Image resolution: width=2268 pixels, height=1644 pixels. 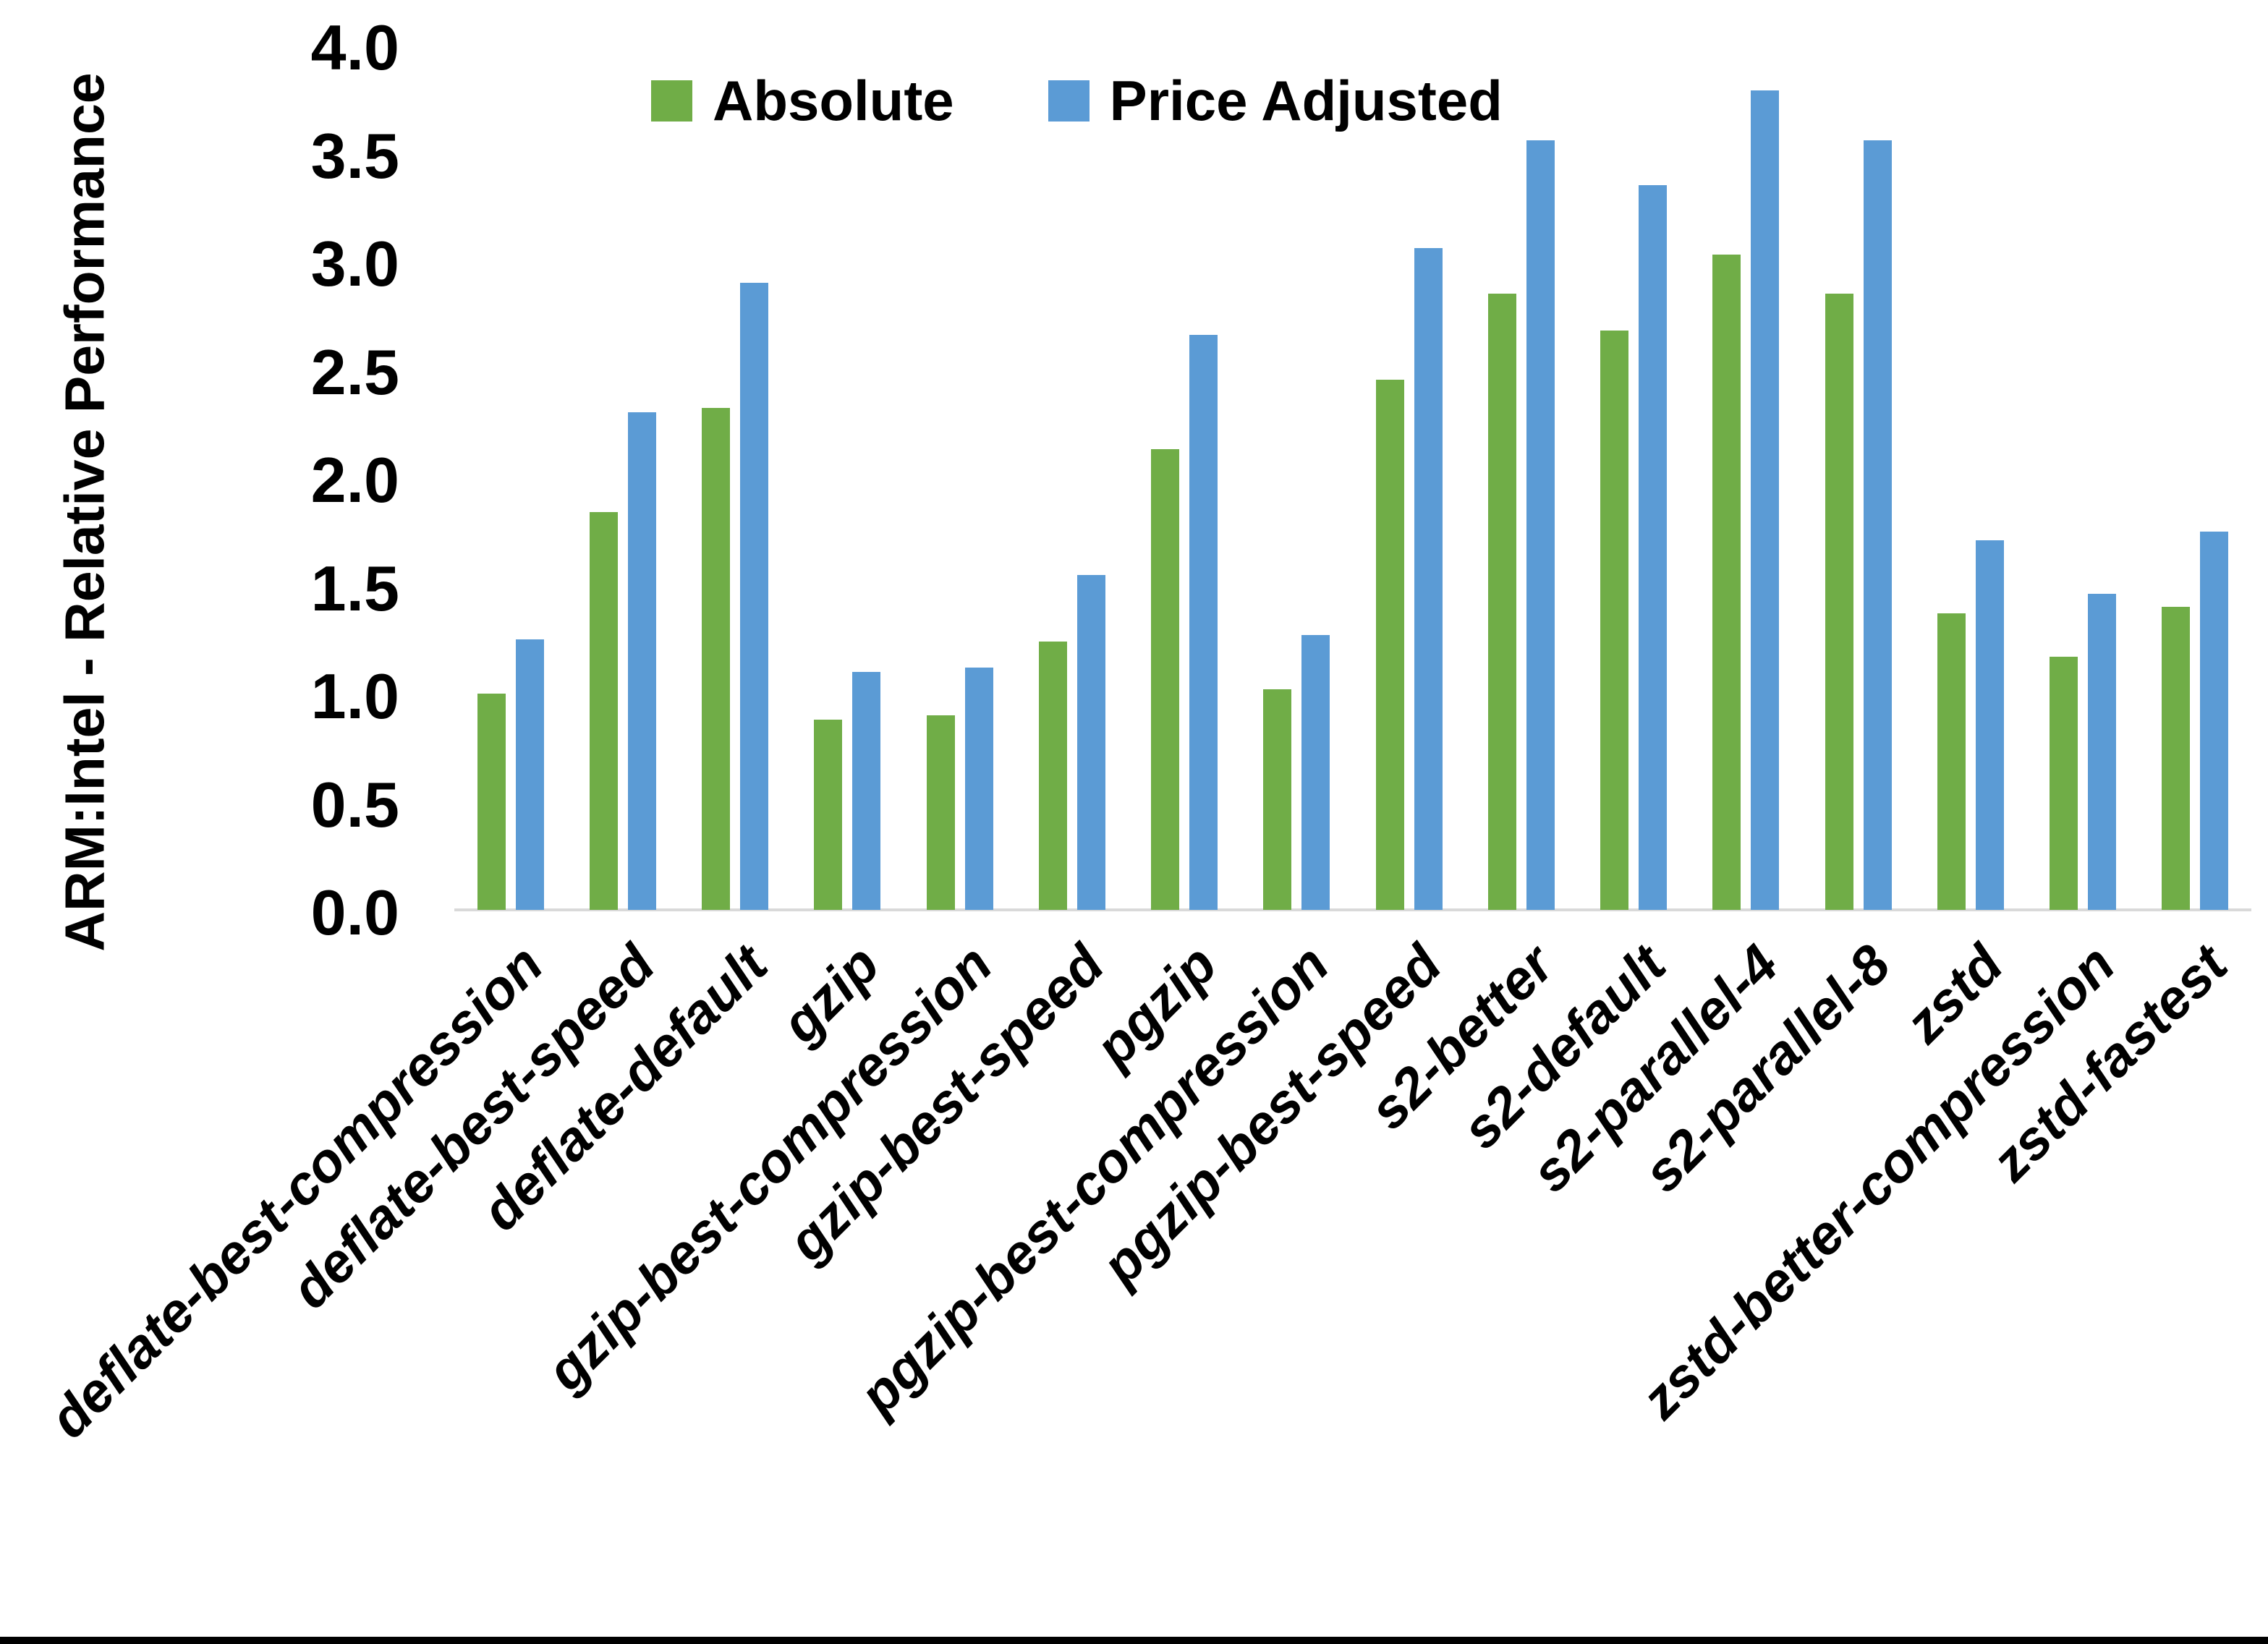 I want to click on y-tick-label: 3.0, so click(x=354, y=263).